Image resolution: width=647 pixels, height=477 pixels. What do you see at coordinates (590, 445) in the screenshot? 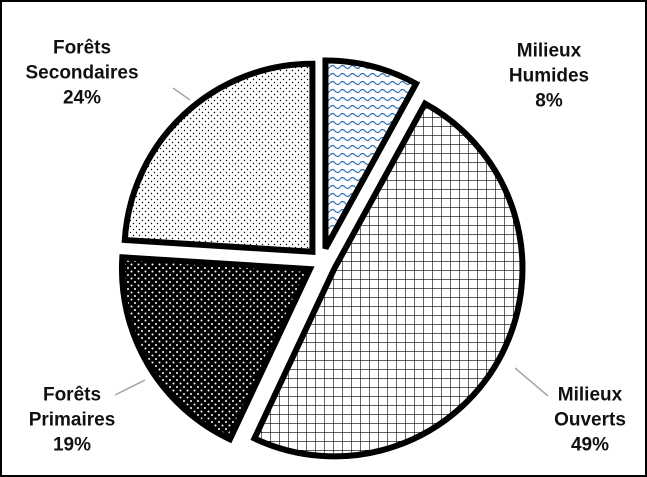
I see `value-label: 49%` at bounding box center [590, 445].